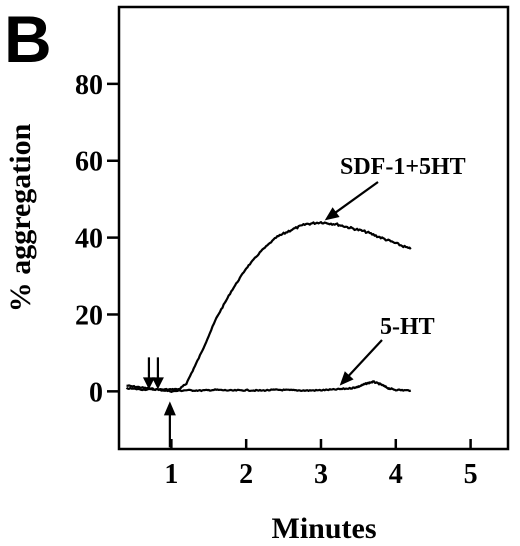  Describe the element at coordinates (171, 474) in the screenshot. I see `x-tick-label-1: 1` at that location.